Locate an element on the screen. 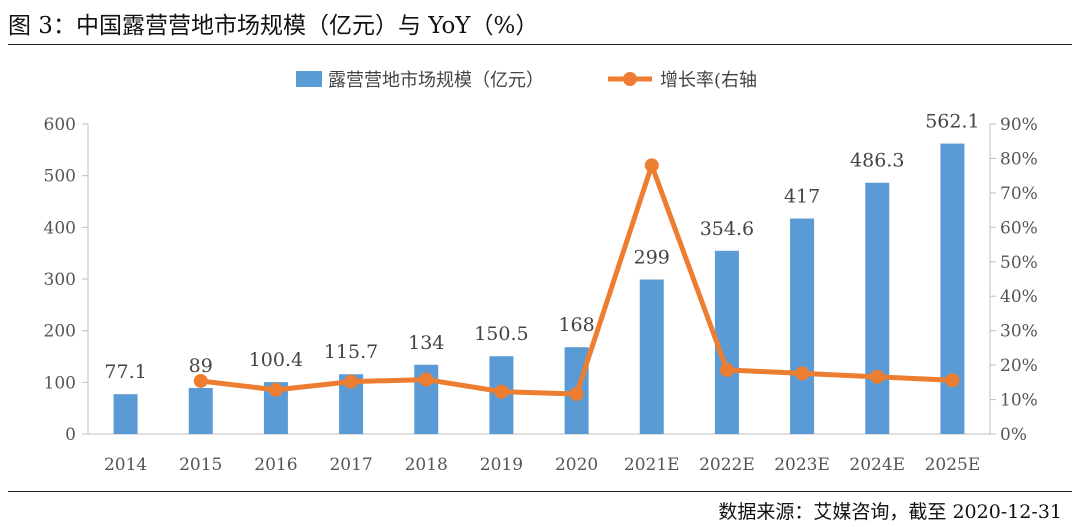 This screenshot has height=527, width=1080. bar-data-label: 354.6 is located at coordinates (727, 229).